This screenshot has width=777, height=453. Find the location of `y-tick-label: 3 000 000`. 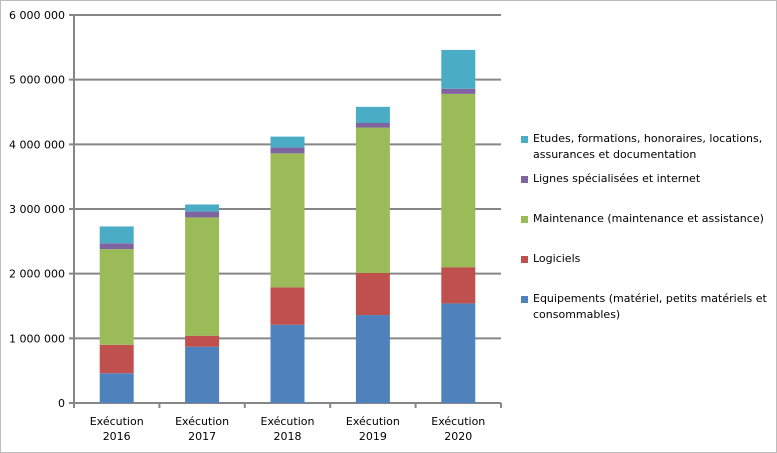

y-tick-label: 3 000 000 is located at coordinates (37, 209).